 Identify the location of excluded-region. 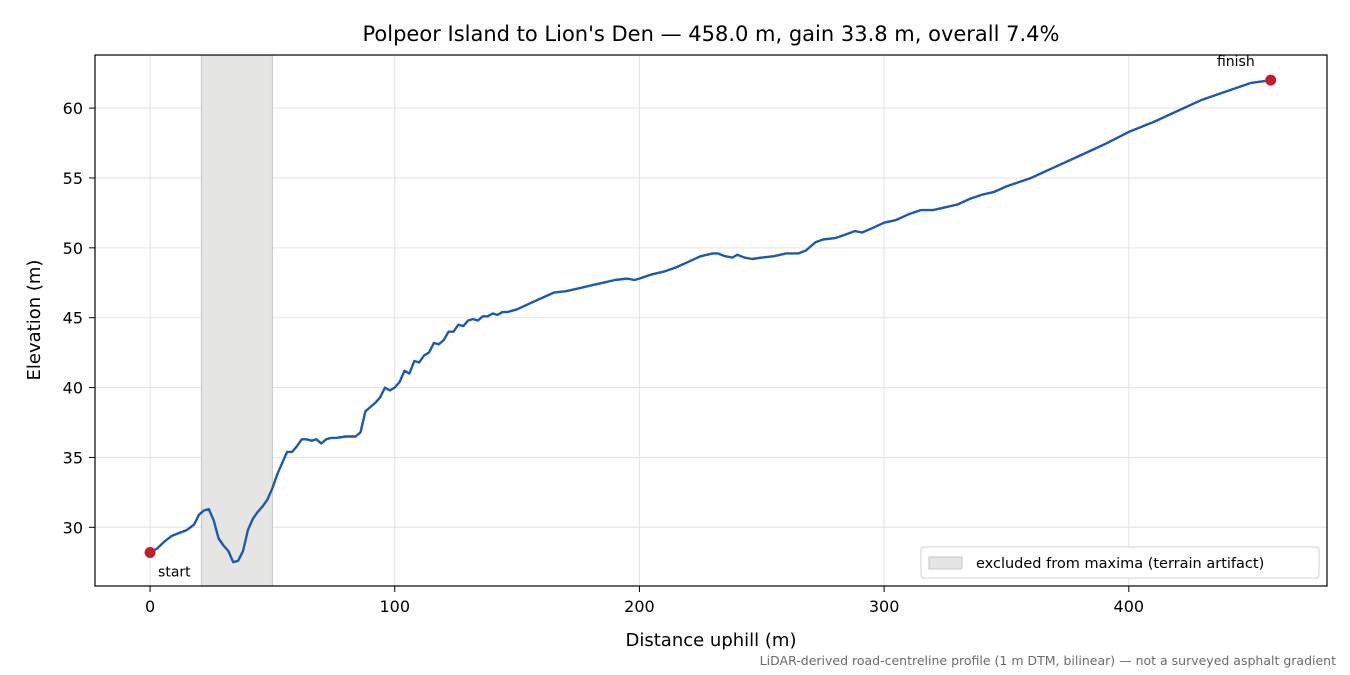
(236, 320).